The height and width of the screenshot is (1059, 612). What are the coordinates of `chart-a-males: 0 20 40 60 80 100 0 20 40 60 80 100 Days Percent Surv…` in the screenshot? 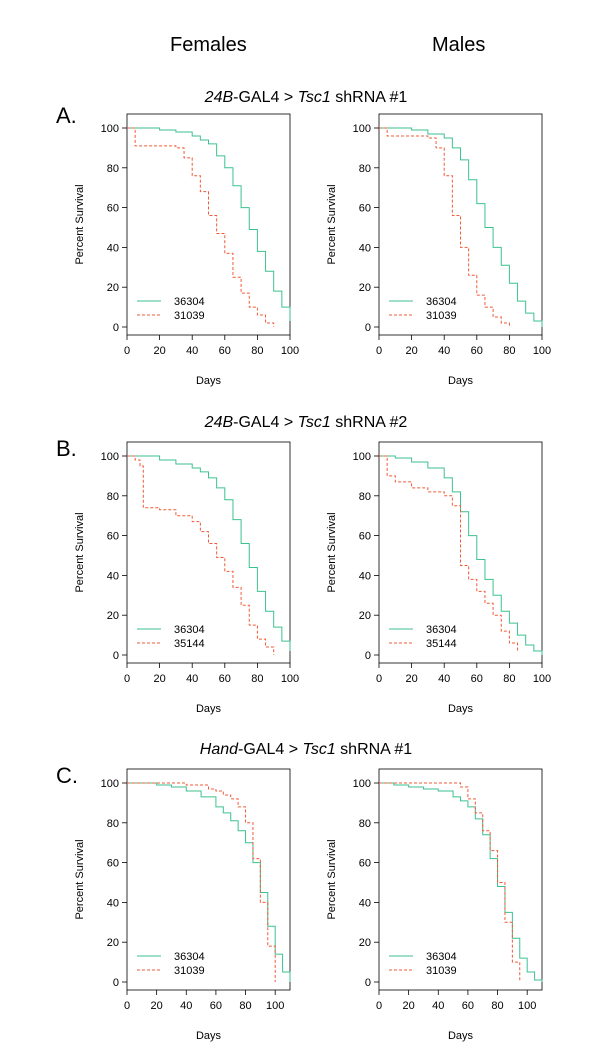 It's located at (438, 250).